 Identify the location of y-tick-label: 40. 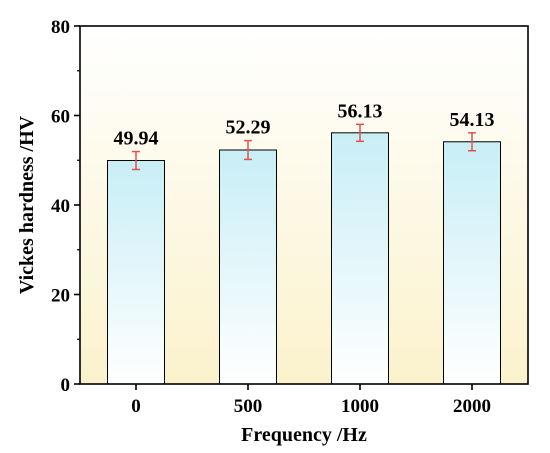
(60, 206).